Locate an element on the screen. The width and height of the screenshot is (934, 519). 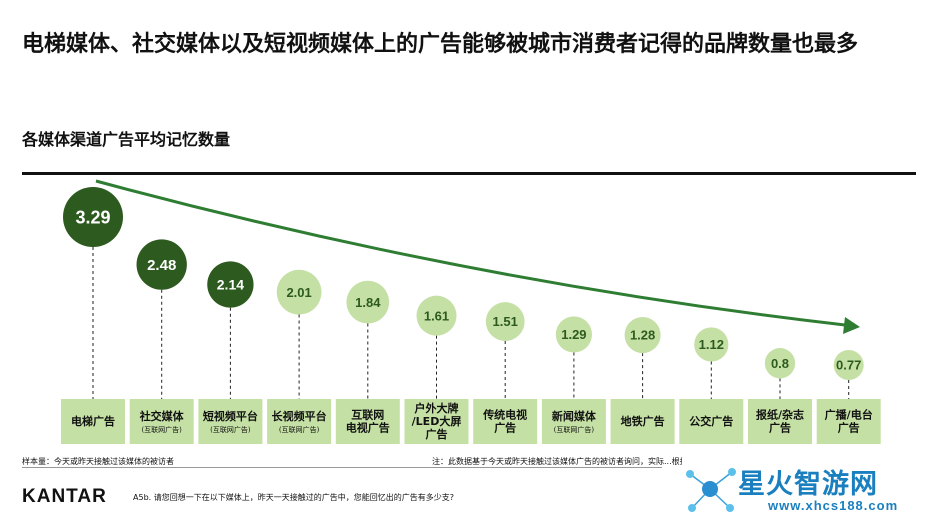
sample-footnote: 样本量：今天或昨天接触过该媒体的被访者 is located at coordinates (98, 461).